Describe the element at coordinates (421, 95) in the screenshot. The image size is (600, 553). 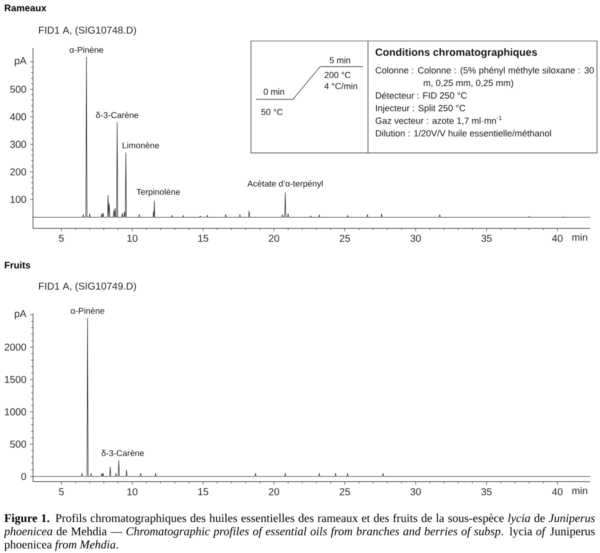
I see `annotation: Détecteur : FID 250 °C` at that location.